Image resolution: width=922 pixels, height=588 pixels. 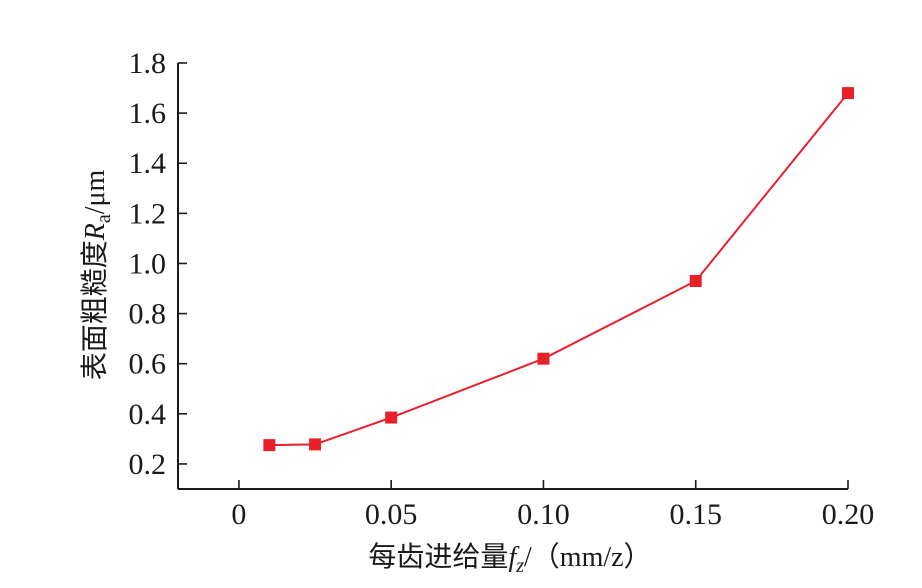 What do you see at coordinates (104, 218) in the screenshot?
I see `y-axis-title-sub: a` at bounding box center [104, 218].